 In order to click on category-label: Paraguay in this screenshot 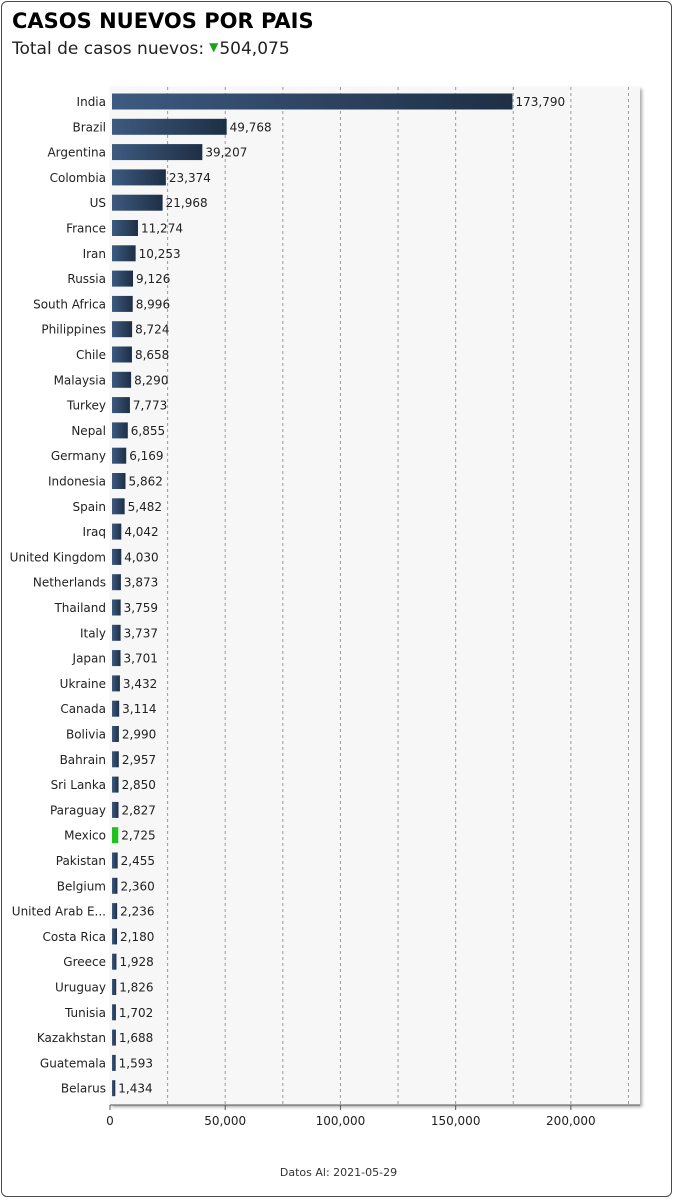, I will do `click(78, 810)`.